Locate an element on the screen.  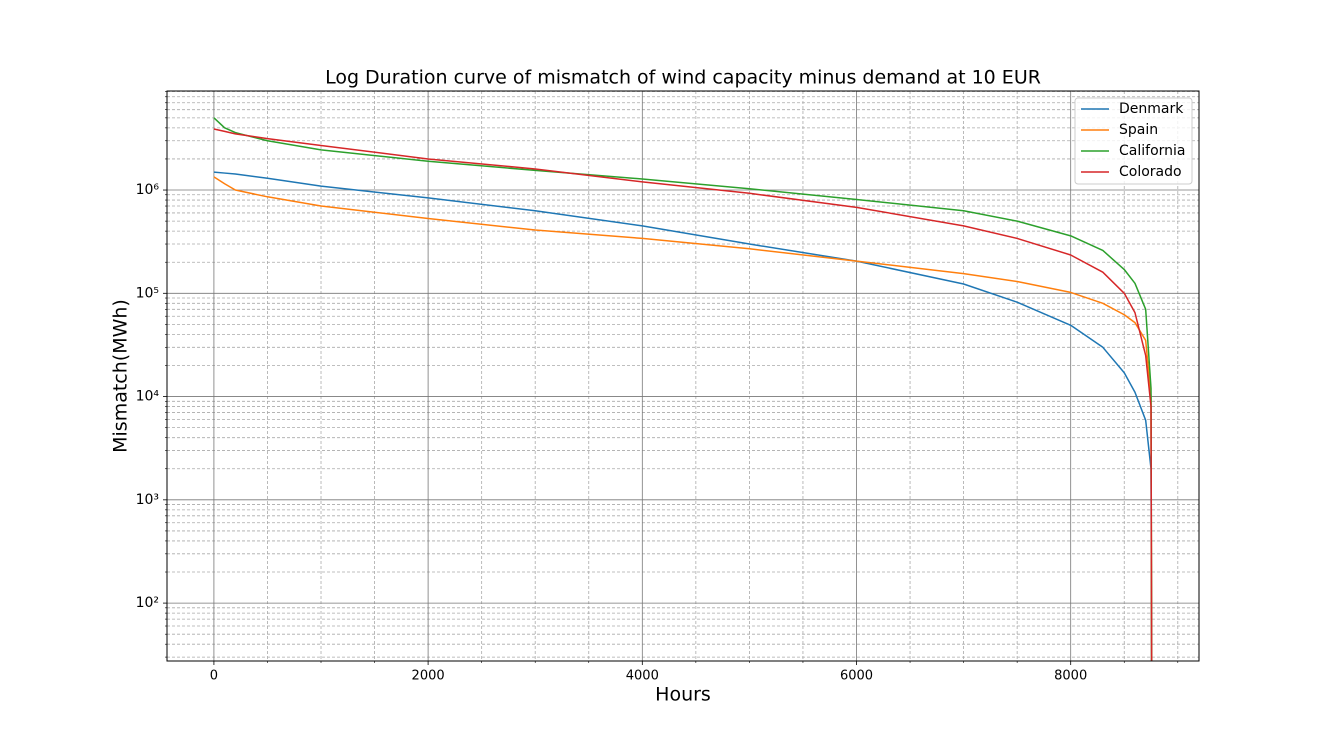
y-tick-label: 10⁵ is located at coordinates (147, 293).